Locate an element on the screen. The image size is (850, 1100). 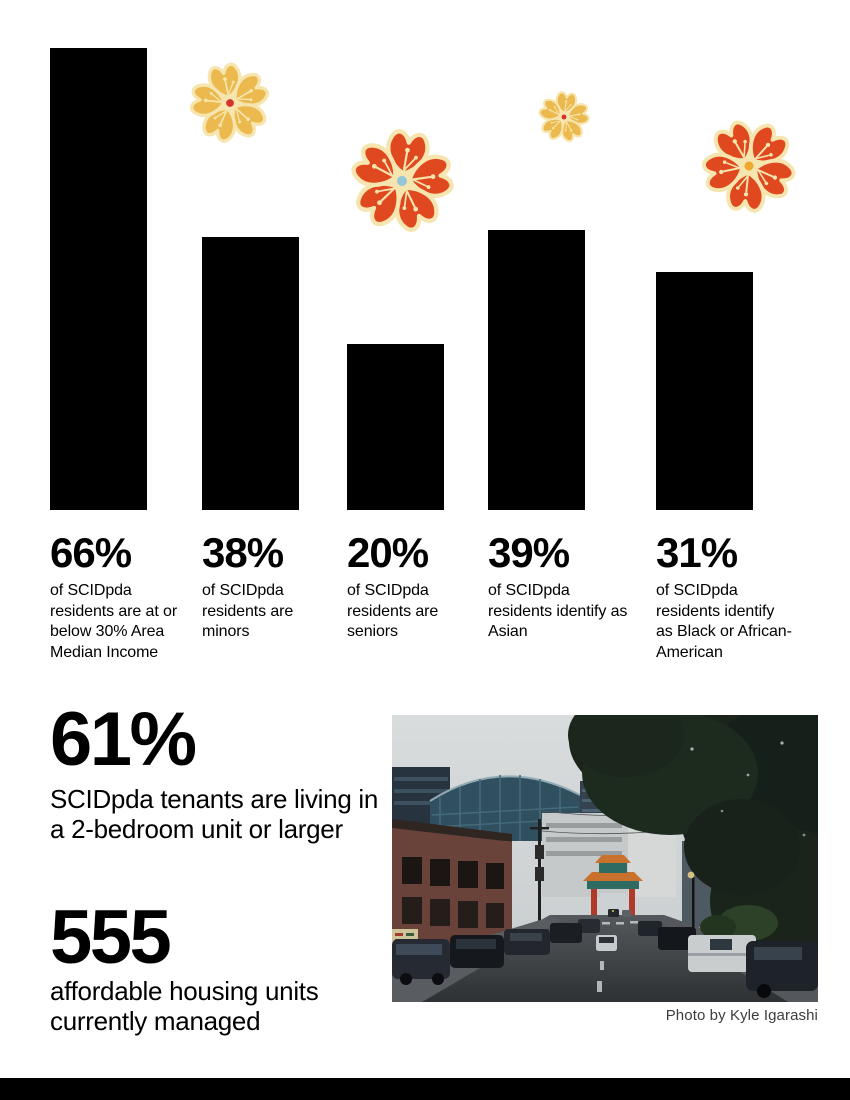
brick-building is located at coordinates (452, 891).